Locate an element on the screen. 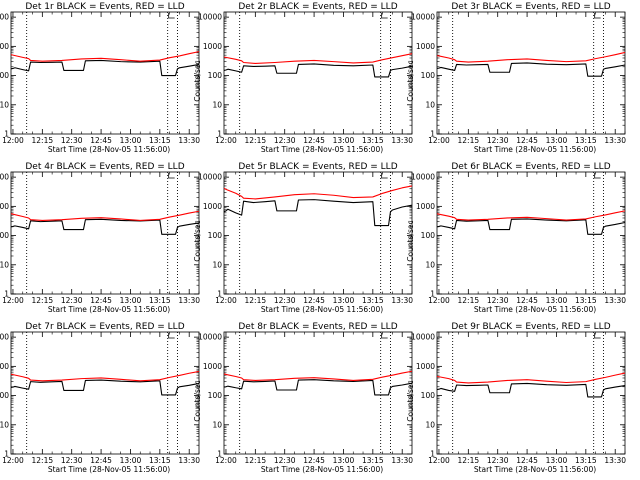 This screenshot has height=480, width=640. chart-title: Det 3r BLACK = Events, RED = LLD is located at coordinates (530, 7).